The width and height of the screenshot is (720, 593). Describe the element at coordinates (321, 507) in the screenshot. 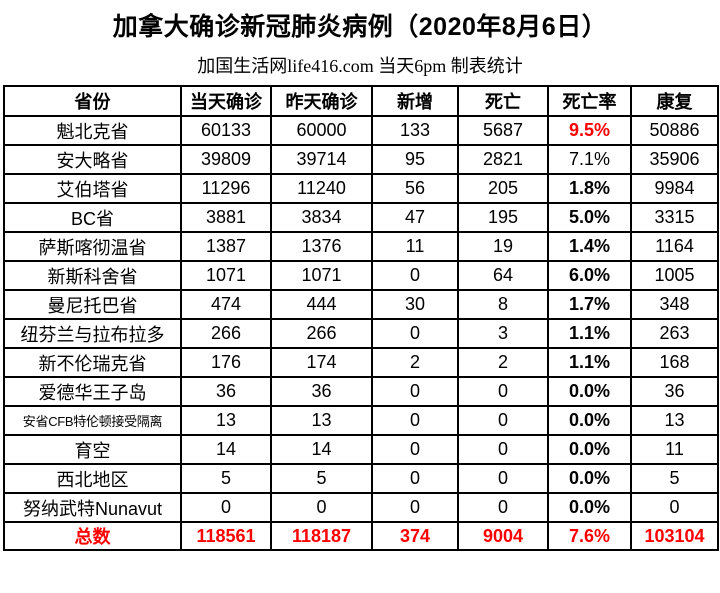

I see `yesterday-cell: 0` at that location.